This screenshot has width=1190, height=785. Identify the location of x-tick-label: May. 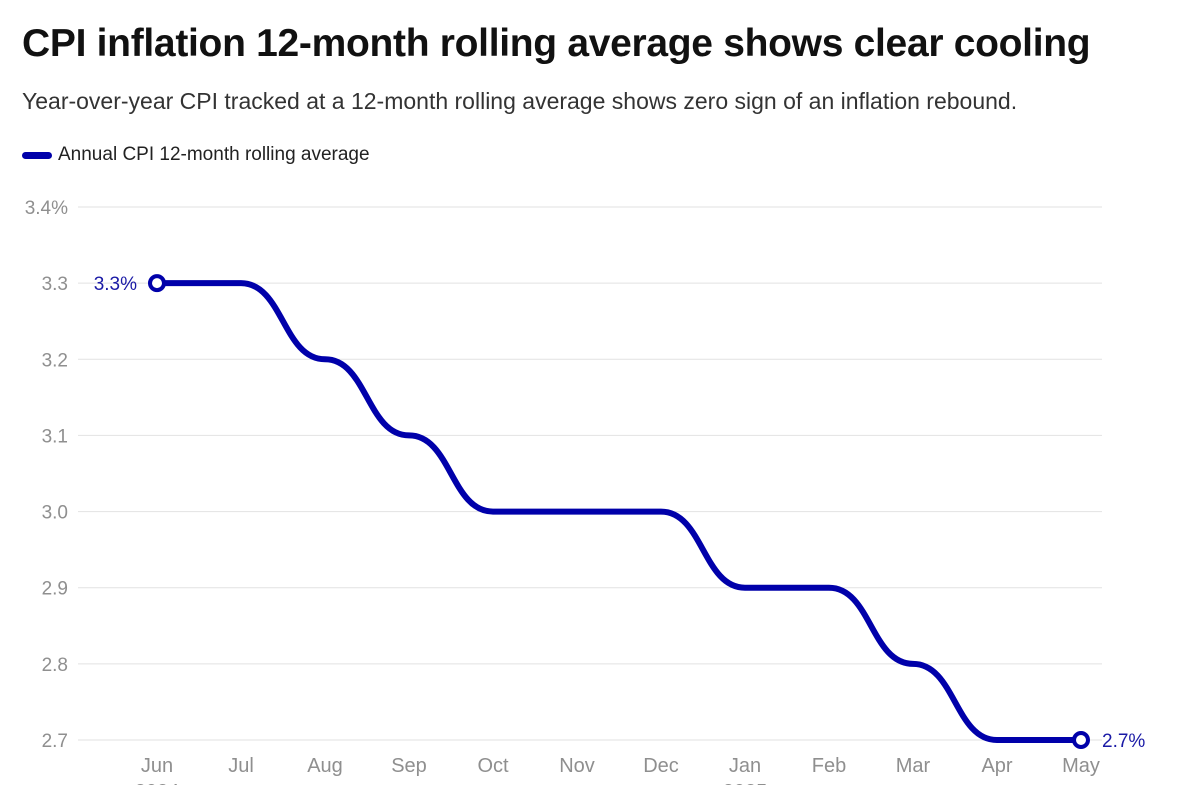
(1081, 766).